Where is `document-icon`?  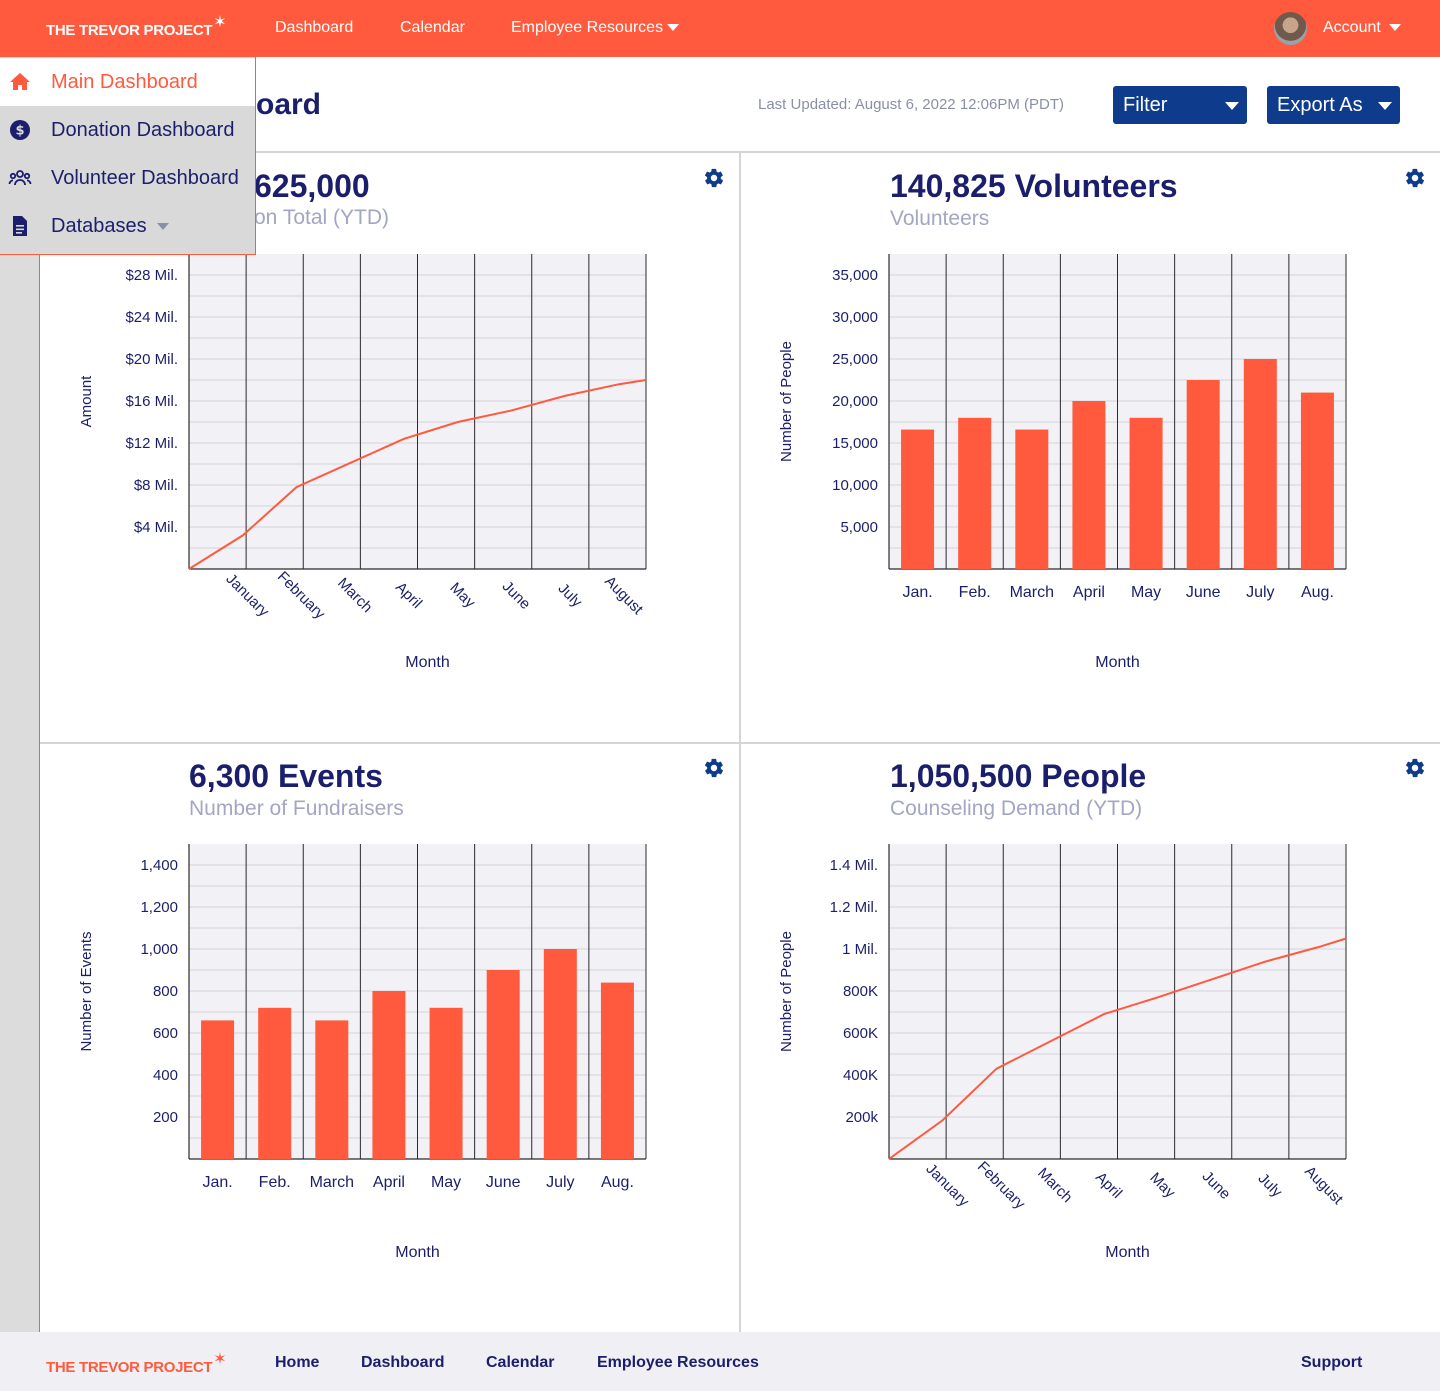 document-icon is located at coordinates (20, 226).